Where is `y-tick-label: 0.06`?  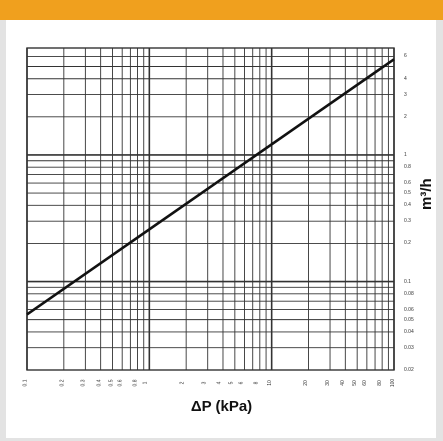
y-tick-label: 0.06 is located at coordinates (409, 309).